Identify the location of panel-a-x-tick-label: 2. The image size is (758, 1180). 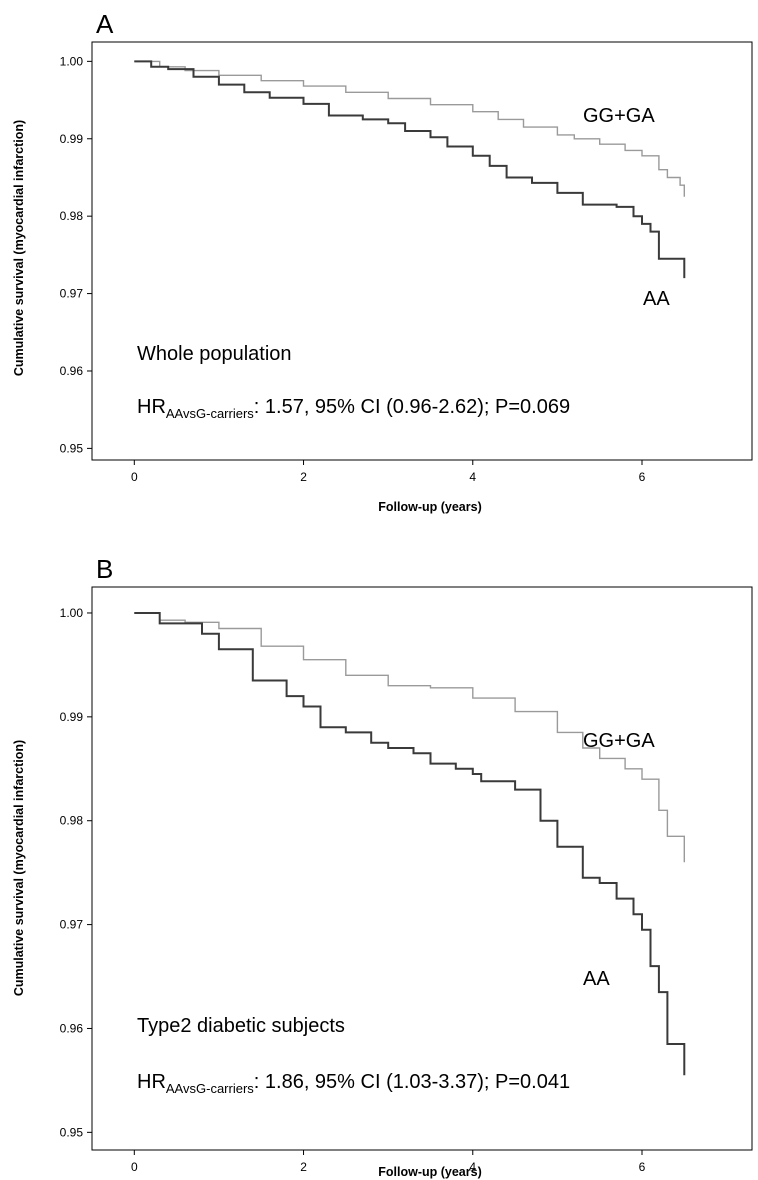
(303, 477).